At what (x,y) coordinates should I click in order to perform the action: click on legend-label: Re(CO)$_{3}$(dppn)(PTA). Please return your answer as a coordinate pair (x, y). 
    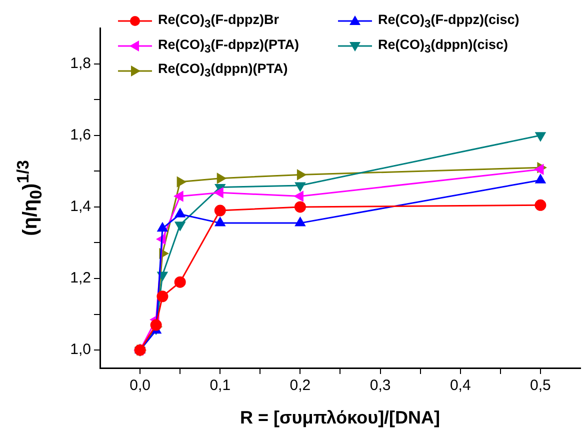
    Looking at the image, I should click on (223, 70).